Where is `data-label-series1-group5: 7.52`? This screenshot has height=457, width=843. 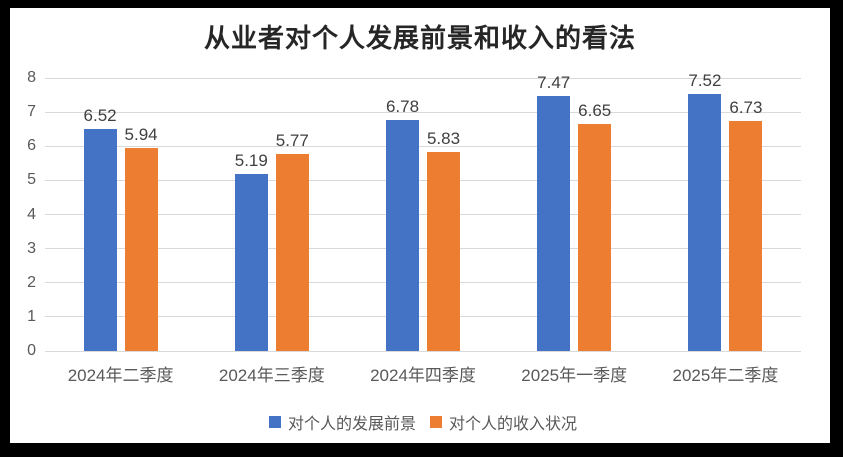
data-label-series1-group5: 7.52 is located at coordinates (705, 81).